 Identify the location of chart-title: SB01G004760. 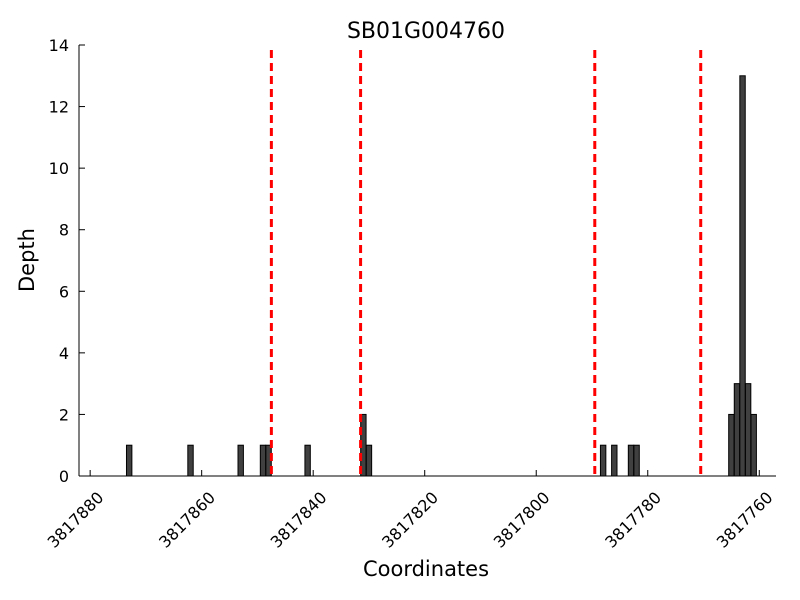
(426, 31).